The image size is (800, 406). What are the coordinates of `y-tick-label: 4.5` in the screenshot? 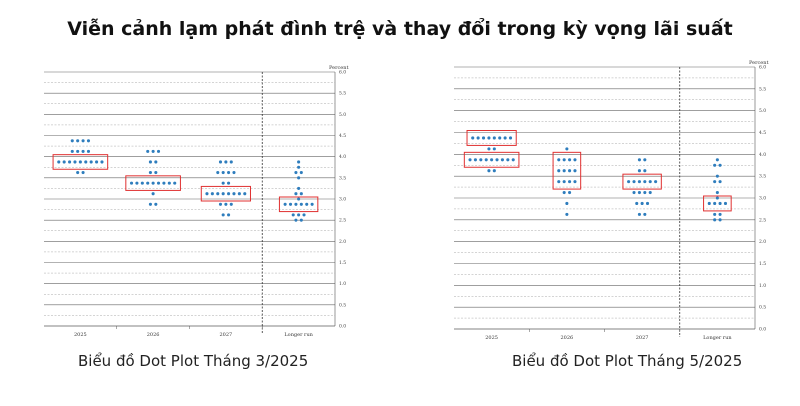 It's located at (762, 133).